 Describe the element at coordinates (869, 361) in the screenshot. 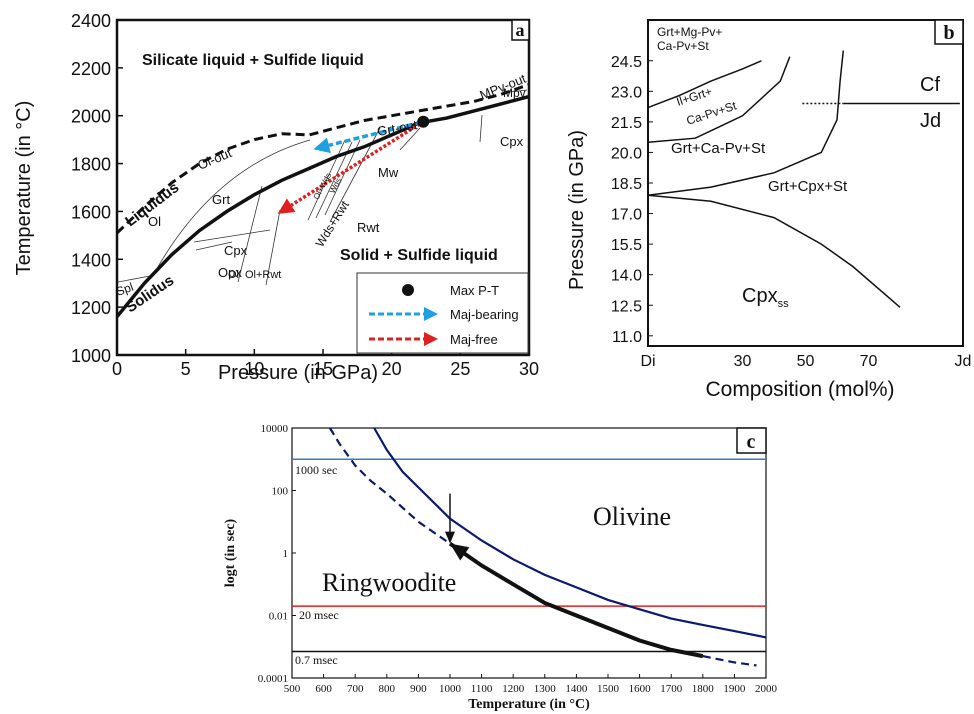

I see `panel-b-x-tick-label: 70` at that location.